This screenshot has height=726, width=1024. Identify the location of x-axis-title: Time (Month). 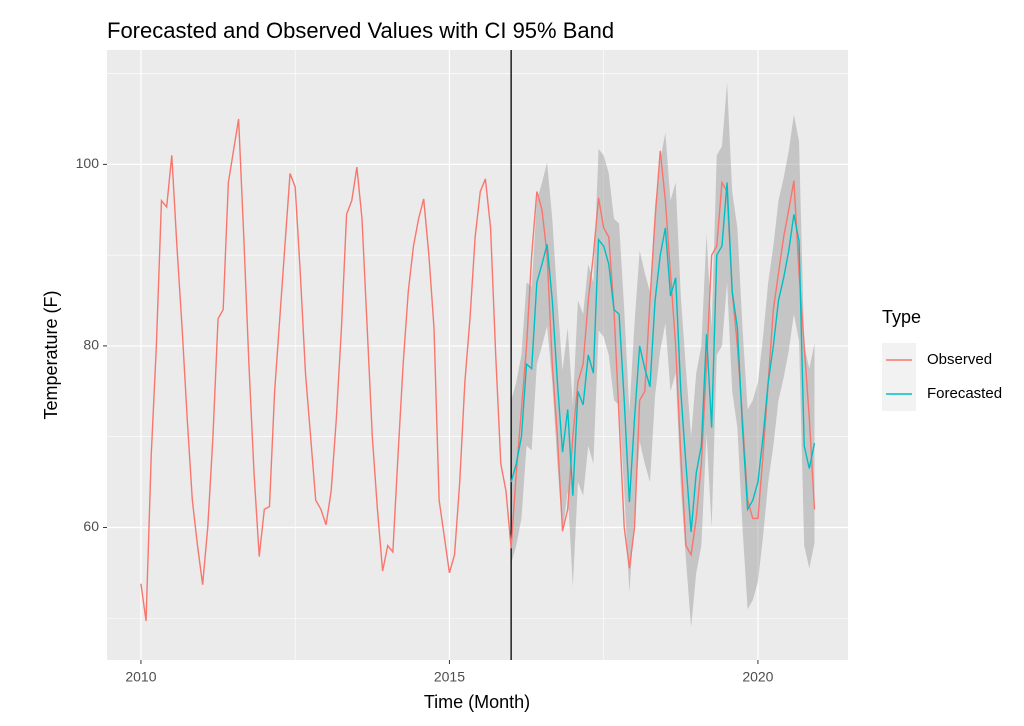
(477, 702).